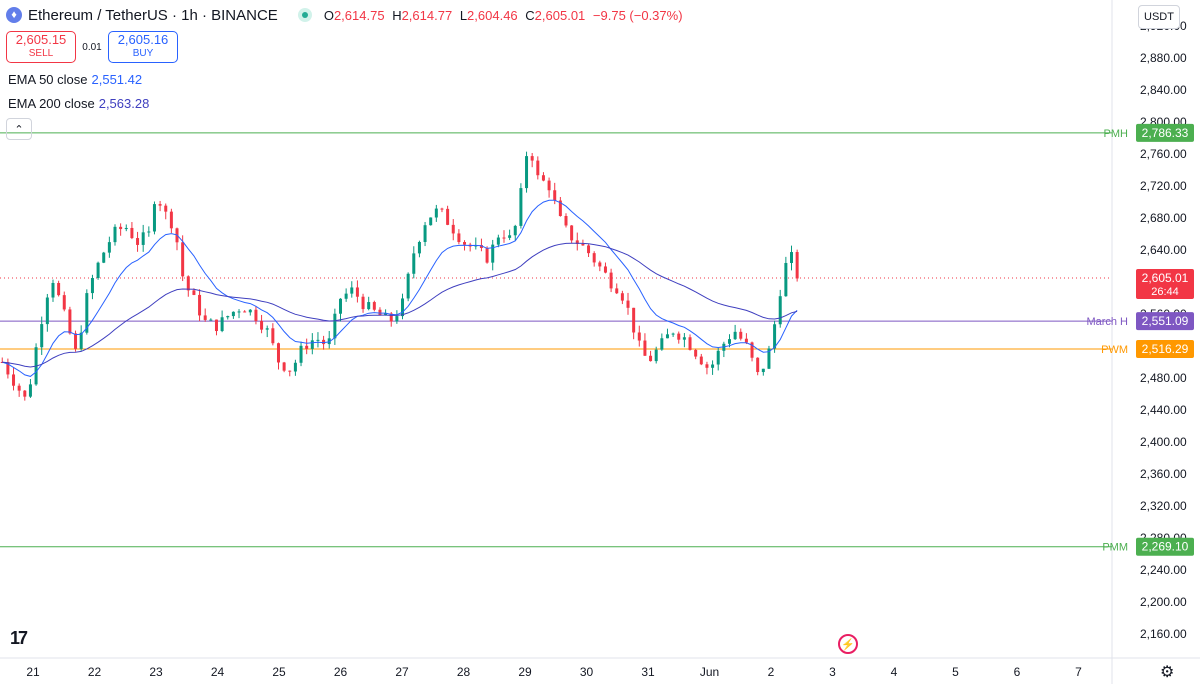 The height and width of the screenshot is (684, 1200). What do you see at coordinates (400, 305) in the screenshot?
I see `ema200-line` at bounding box center [400, 305].